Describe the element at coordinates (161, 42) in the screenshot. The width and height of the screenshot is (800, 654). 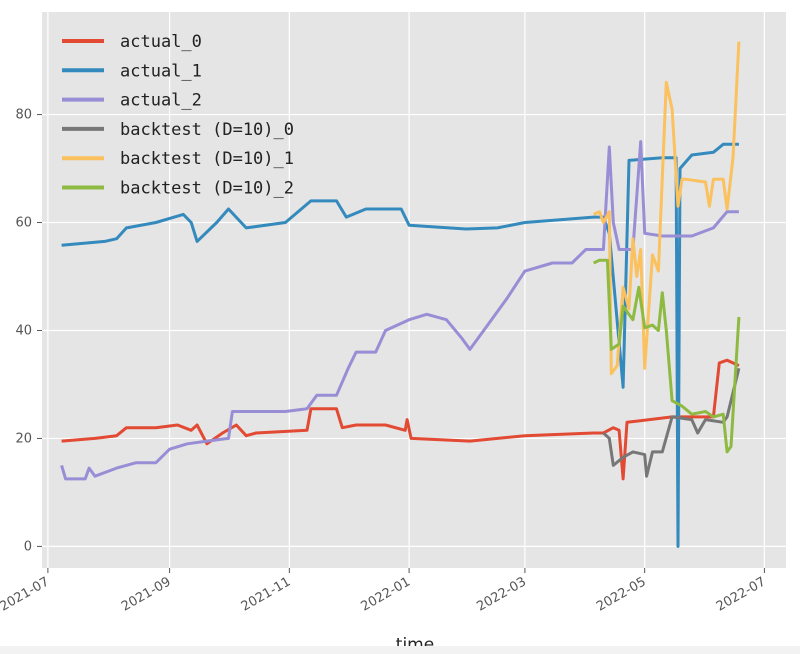
I see `legend-label-0: actual_0` at that location.